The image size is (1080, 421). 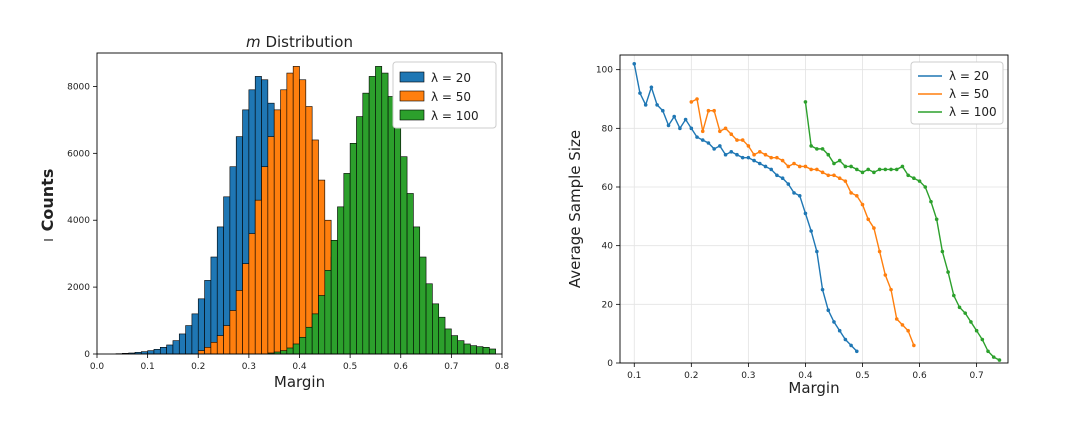 I want to click on chart-title-text: Distribution, so click(x=307, y=42).